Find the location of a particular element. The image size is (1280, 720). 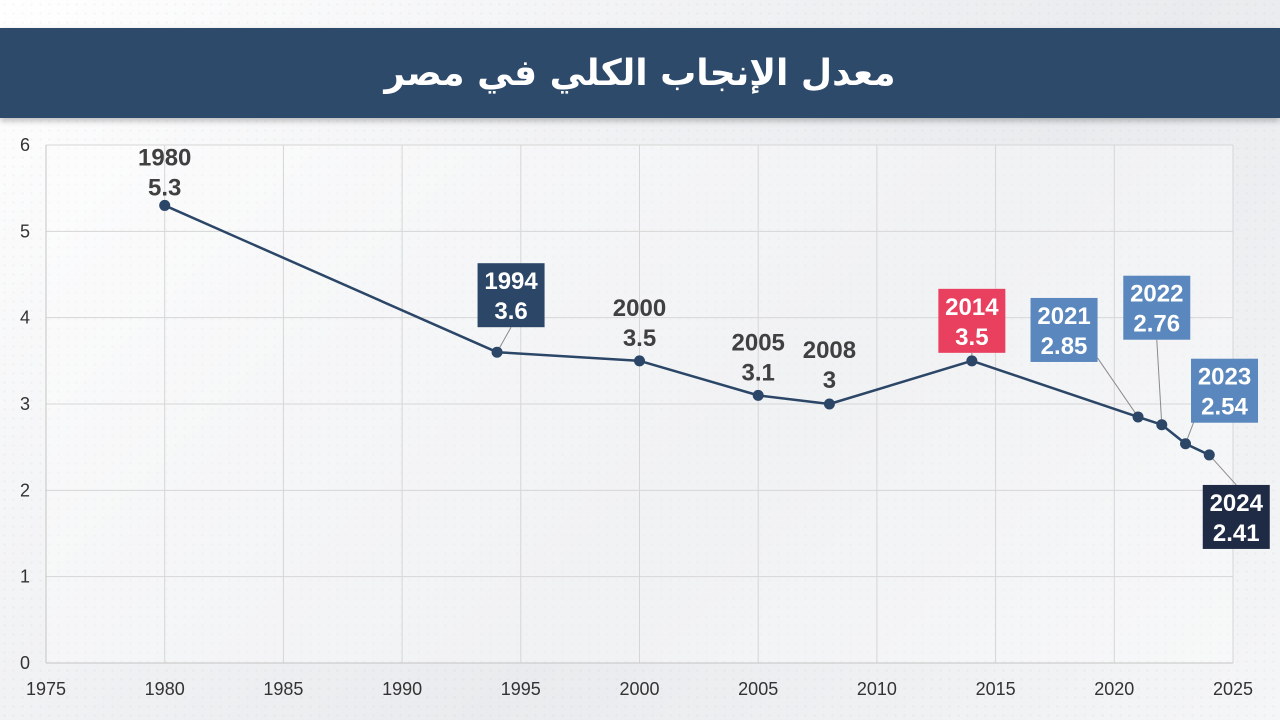

y-tick-label: 2 is located at coordinates (25, 490).